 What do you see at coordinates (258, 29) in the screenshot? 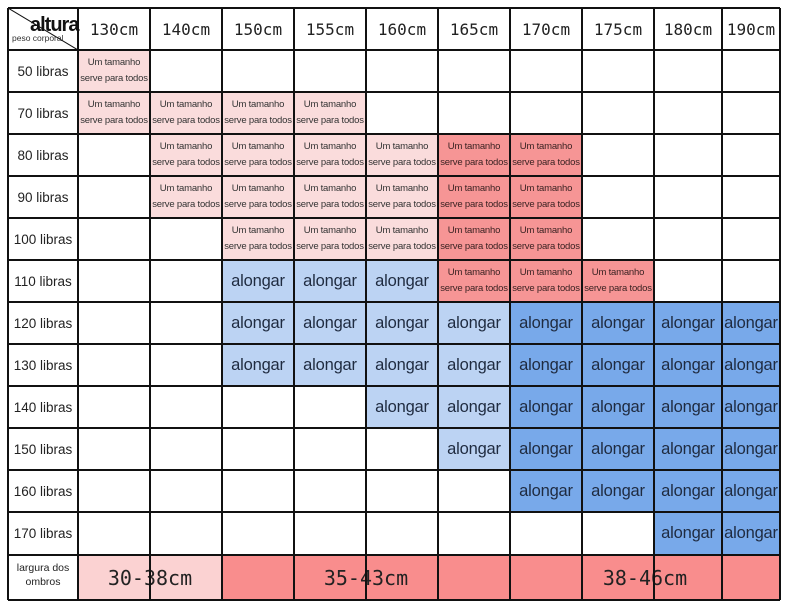
I see `height-header-150cm: 150cm` at bounding box center [258, 29].